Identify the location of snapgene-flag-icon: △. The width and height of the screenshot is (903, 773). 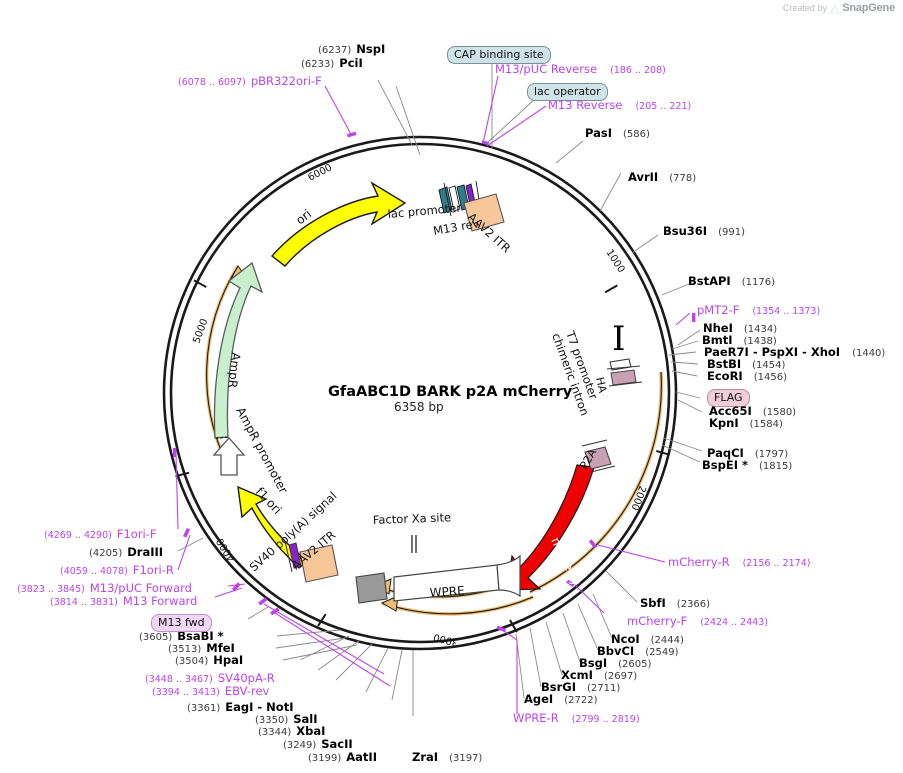
(834, 8).